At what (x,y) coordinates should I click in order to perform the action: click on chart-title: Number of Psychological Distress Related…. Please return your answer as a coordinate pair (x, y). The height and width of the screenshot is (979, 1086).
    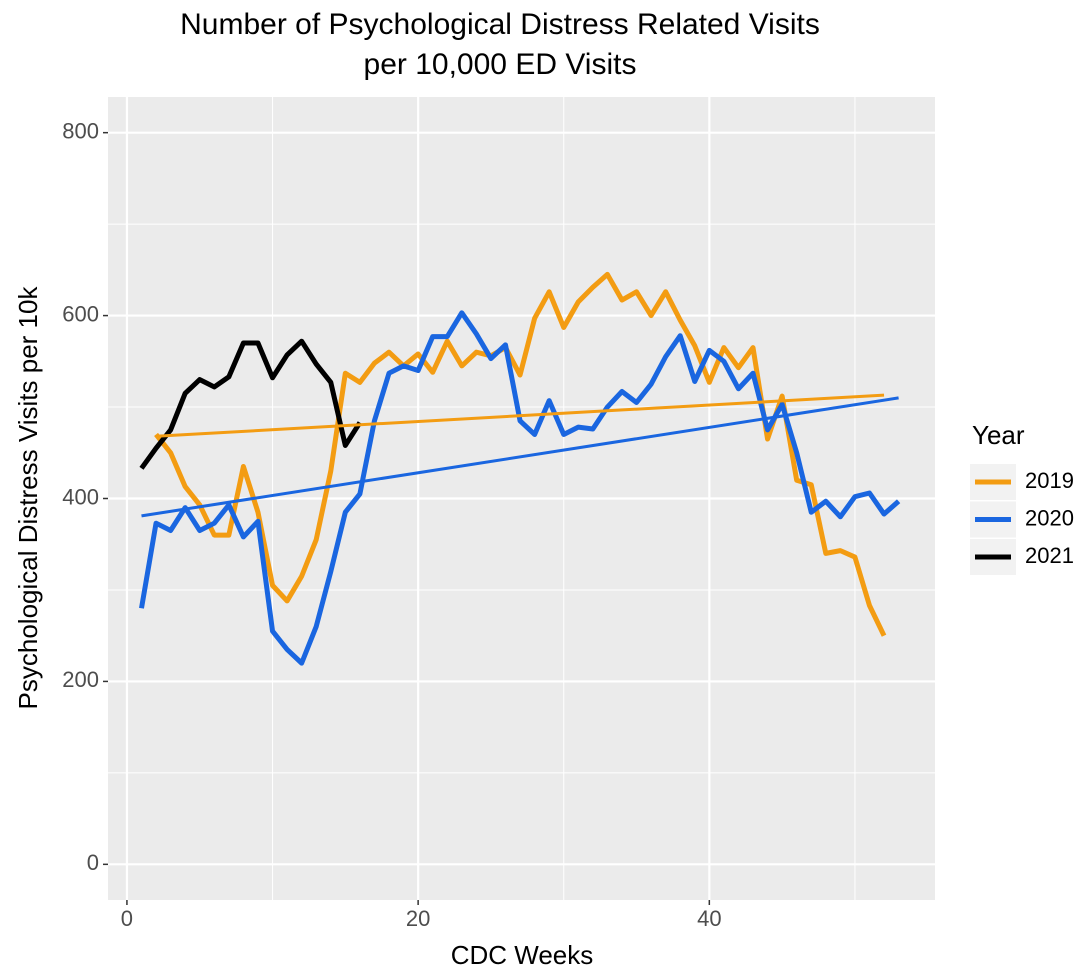
    Looking at the image, I should click on (500, 24).